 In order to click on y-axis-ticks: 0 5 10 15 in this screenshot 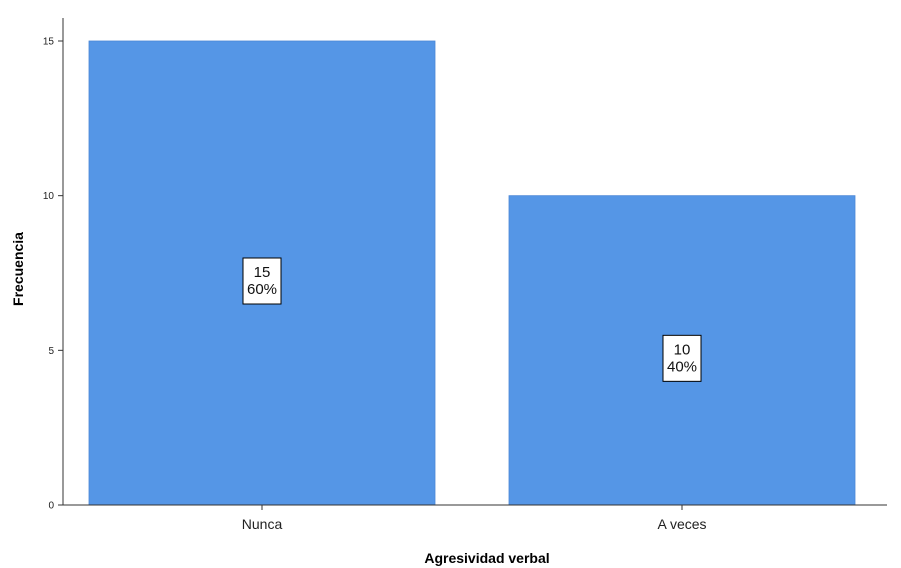, I will do `click(53, 274)`.